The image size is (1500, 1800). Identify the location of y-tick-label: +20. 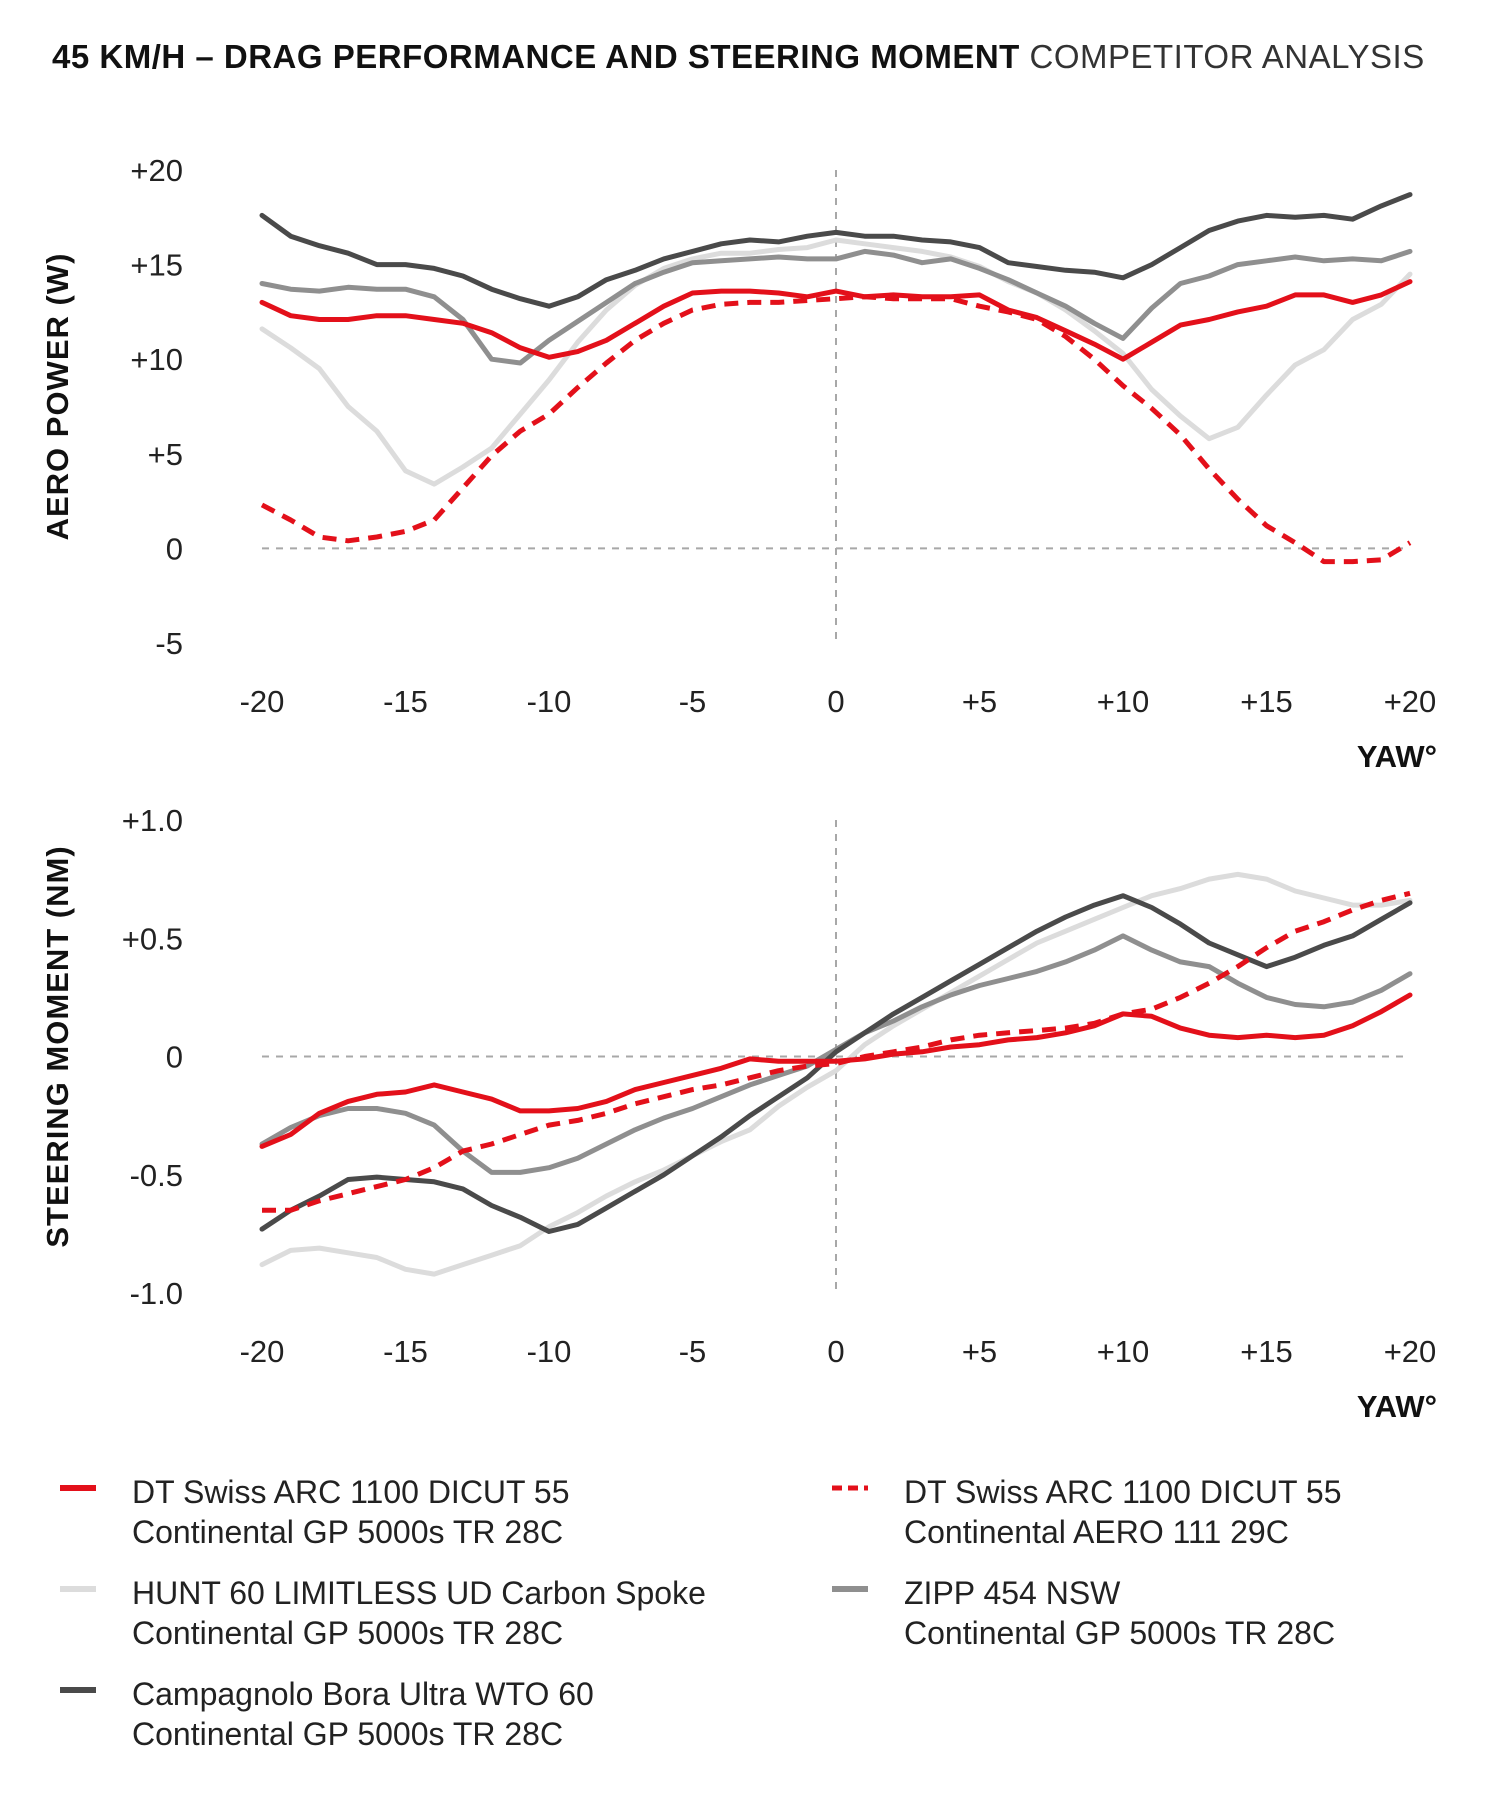
(156, 170).